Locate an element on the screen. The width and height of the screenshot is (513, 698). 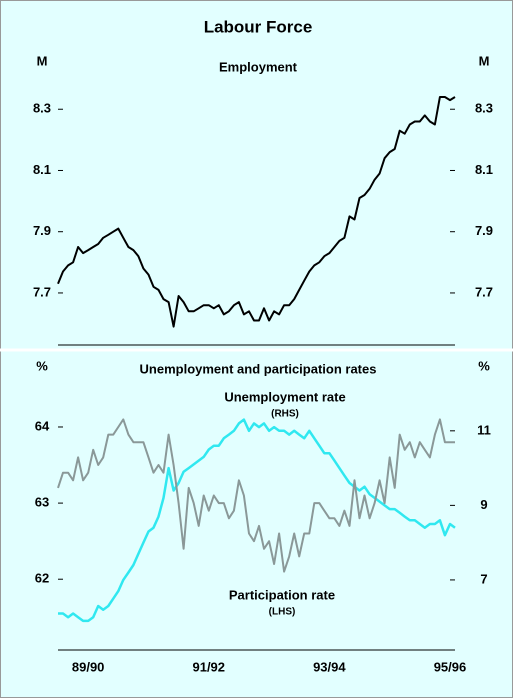
series-note: (RHS) is located at coordinates (285, 414).